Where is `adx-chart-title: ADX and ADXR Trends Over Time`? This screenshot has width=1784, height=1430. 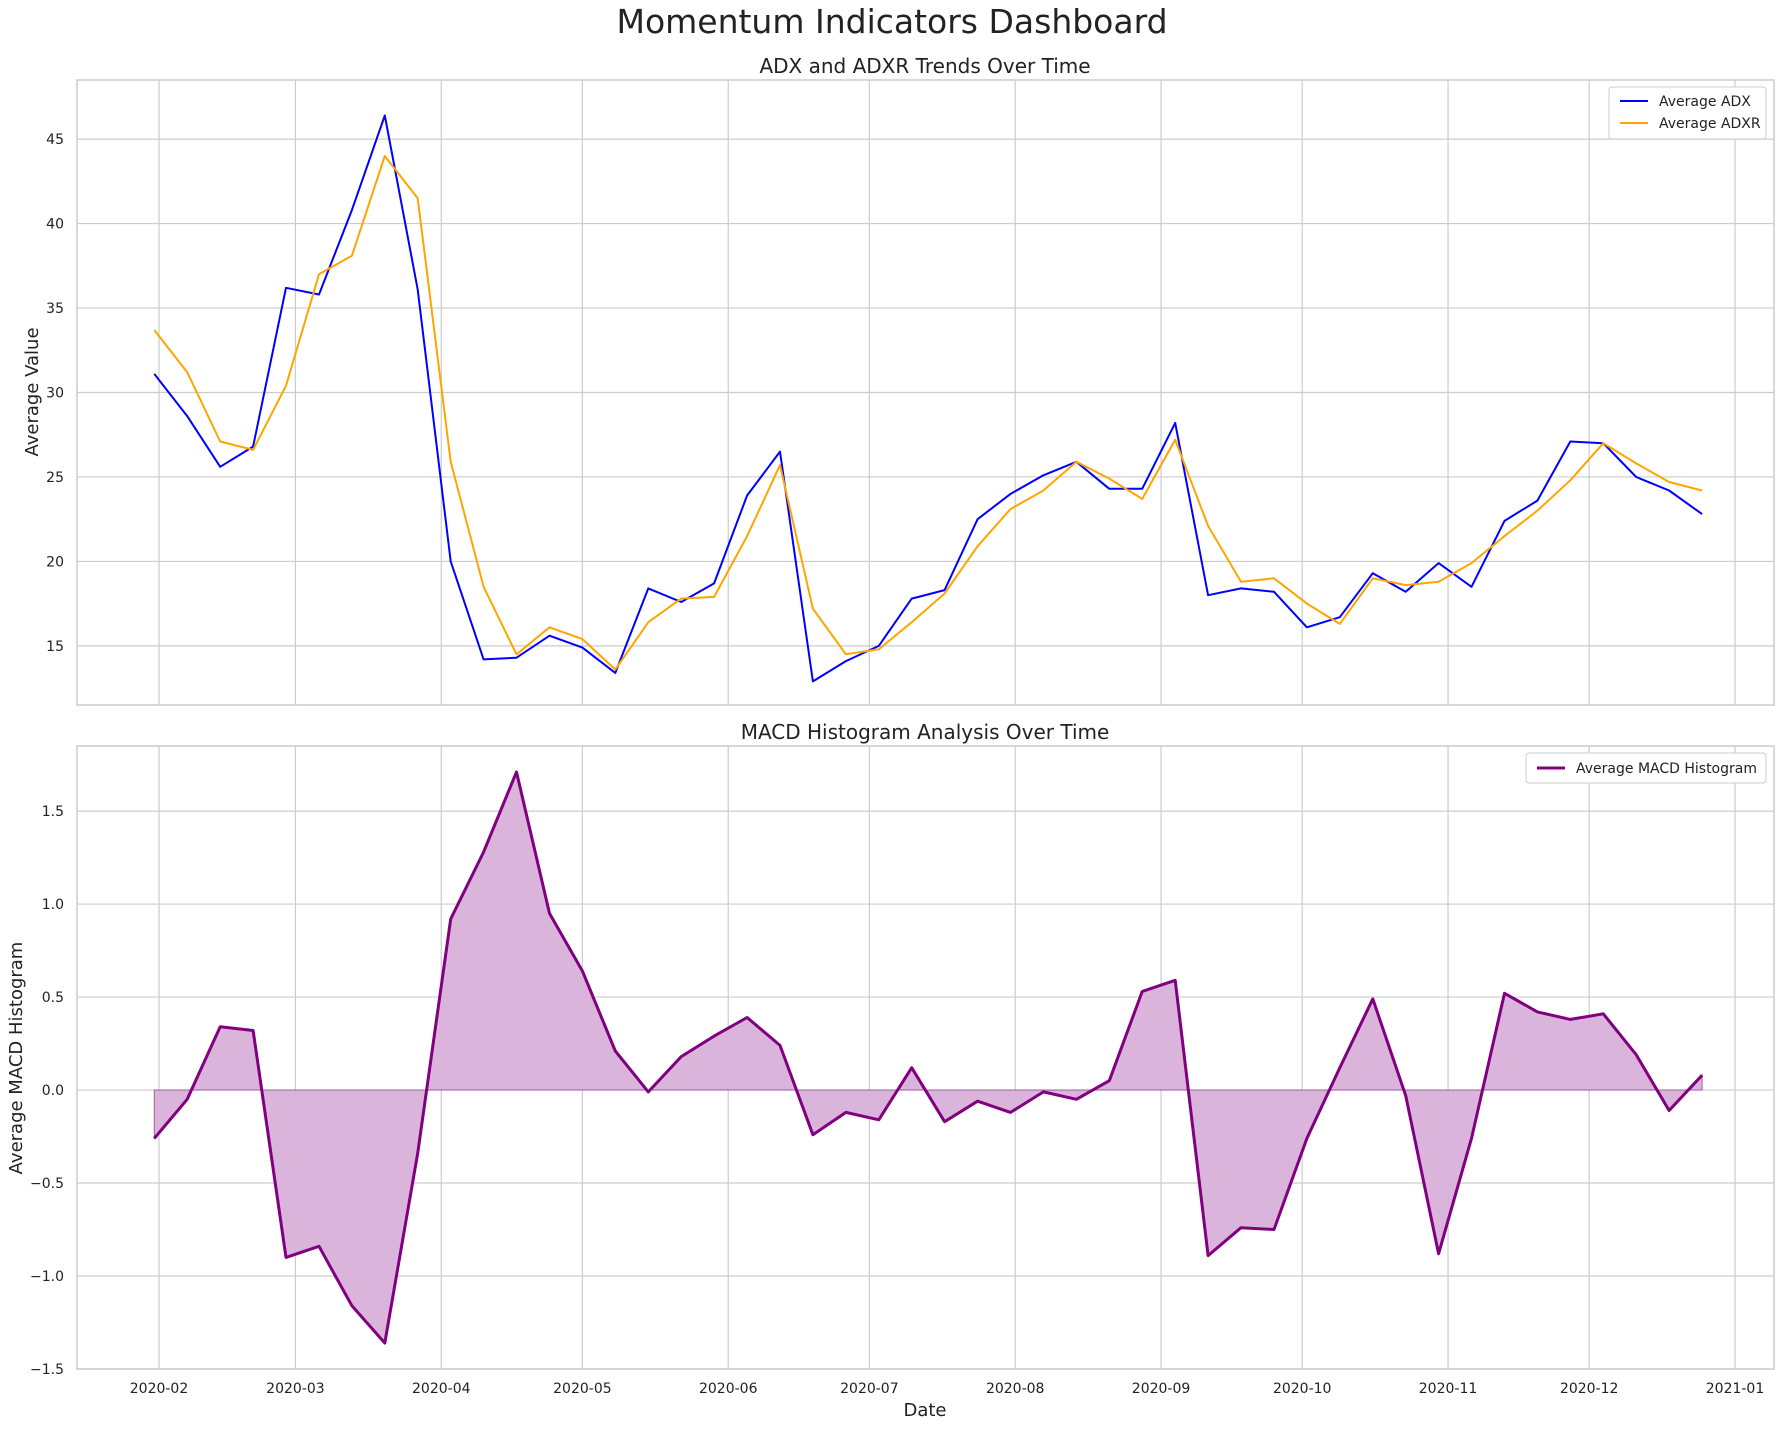 adx-chart-title: ADX and ADXR Trends Over Time is located at coordinates (924, 66).